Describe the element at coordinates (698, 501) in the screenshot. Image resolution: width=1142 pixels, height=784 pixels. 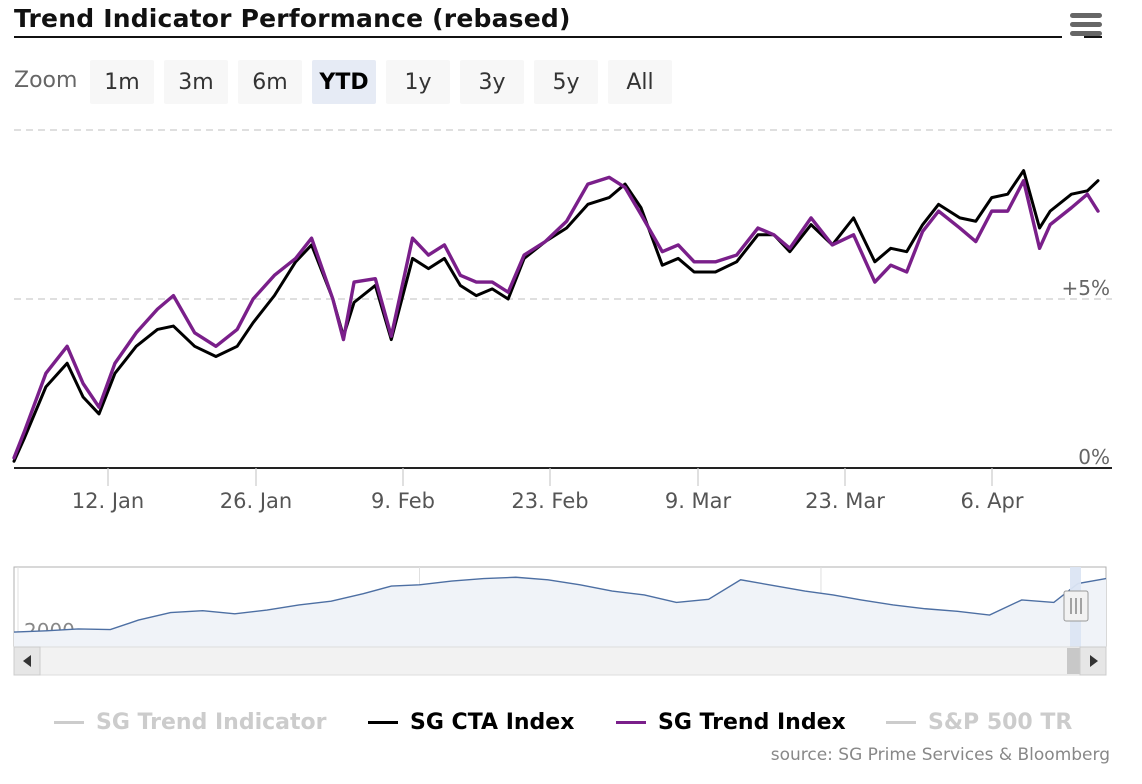
I see `x-tick-label: 9. Mar` at that location.